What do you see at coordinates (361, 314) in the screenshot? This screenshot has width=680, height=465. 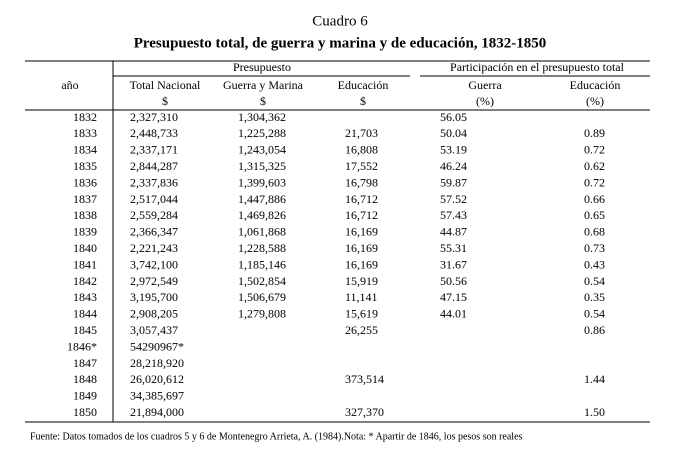 I see `table-cell: 15,619` at bounding box center [361, 314].